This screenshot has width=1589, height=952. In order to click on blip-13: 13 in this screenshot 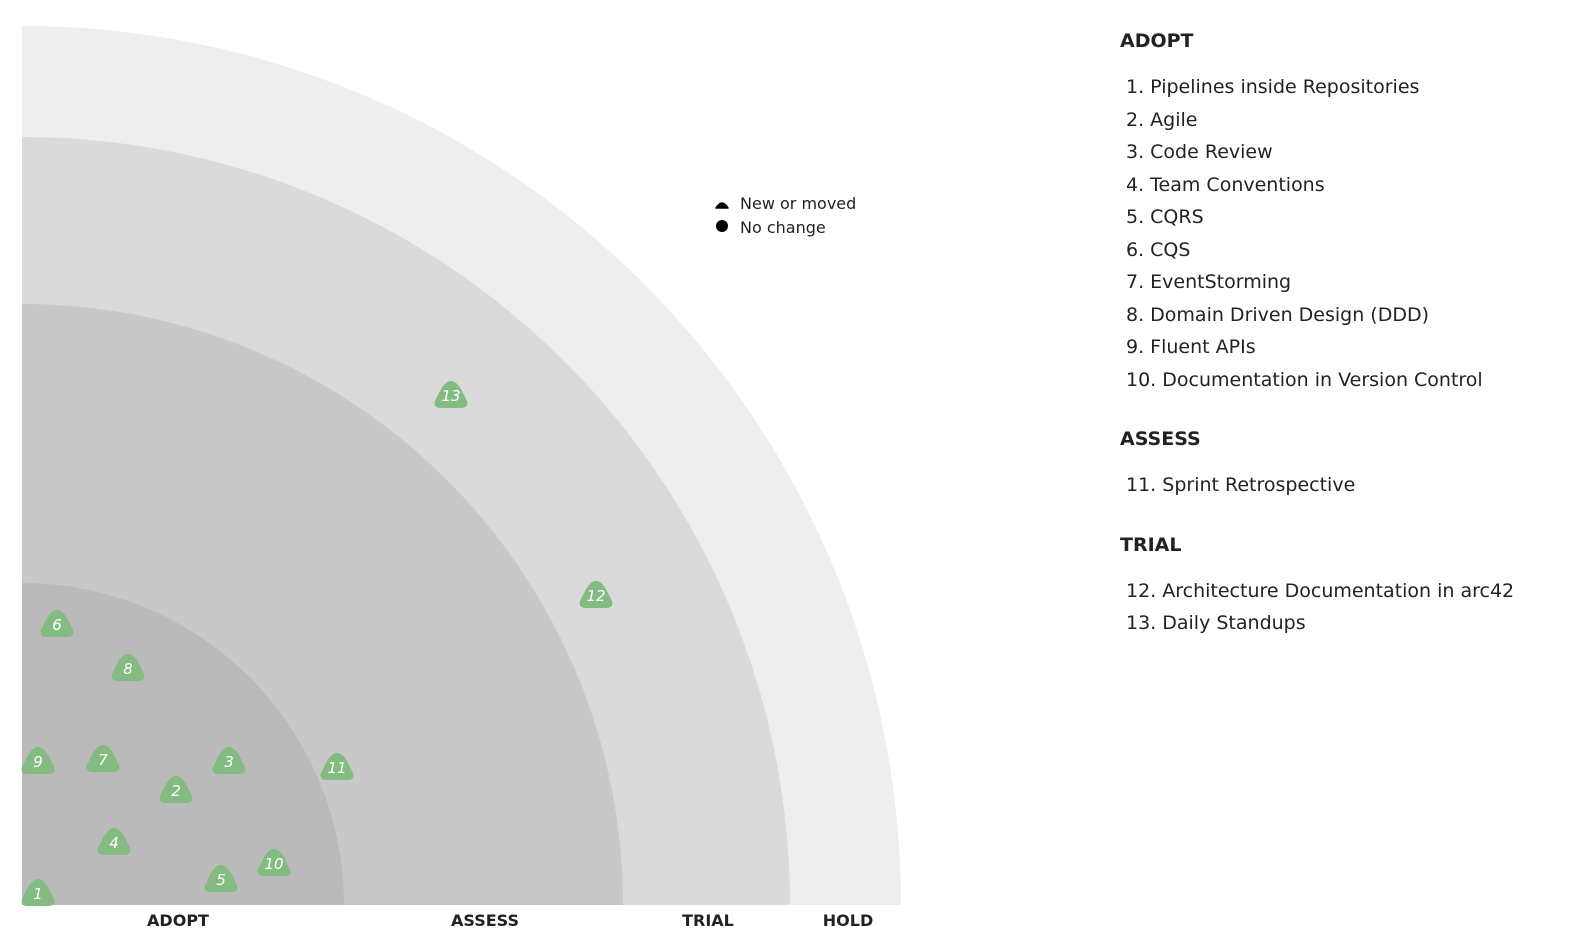, I will do `click(451, 394)`.